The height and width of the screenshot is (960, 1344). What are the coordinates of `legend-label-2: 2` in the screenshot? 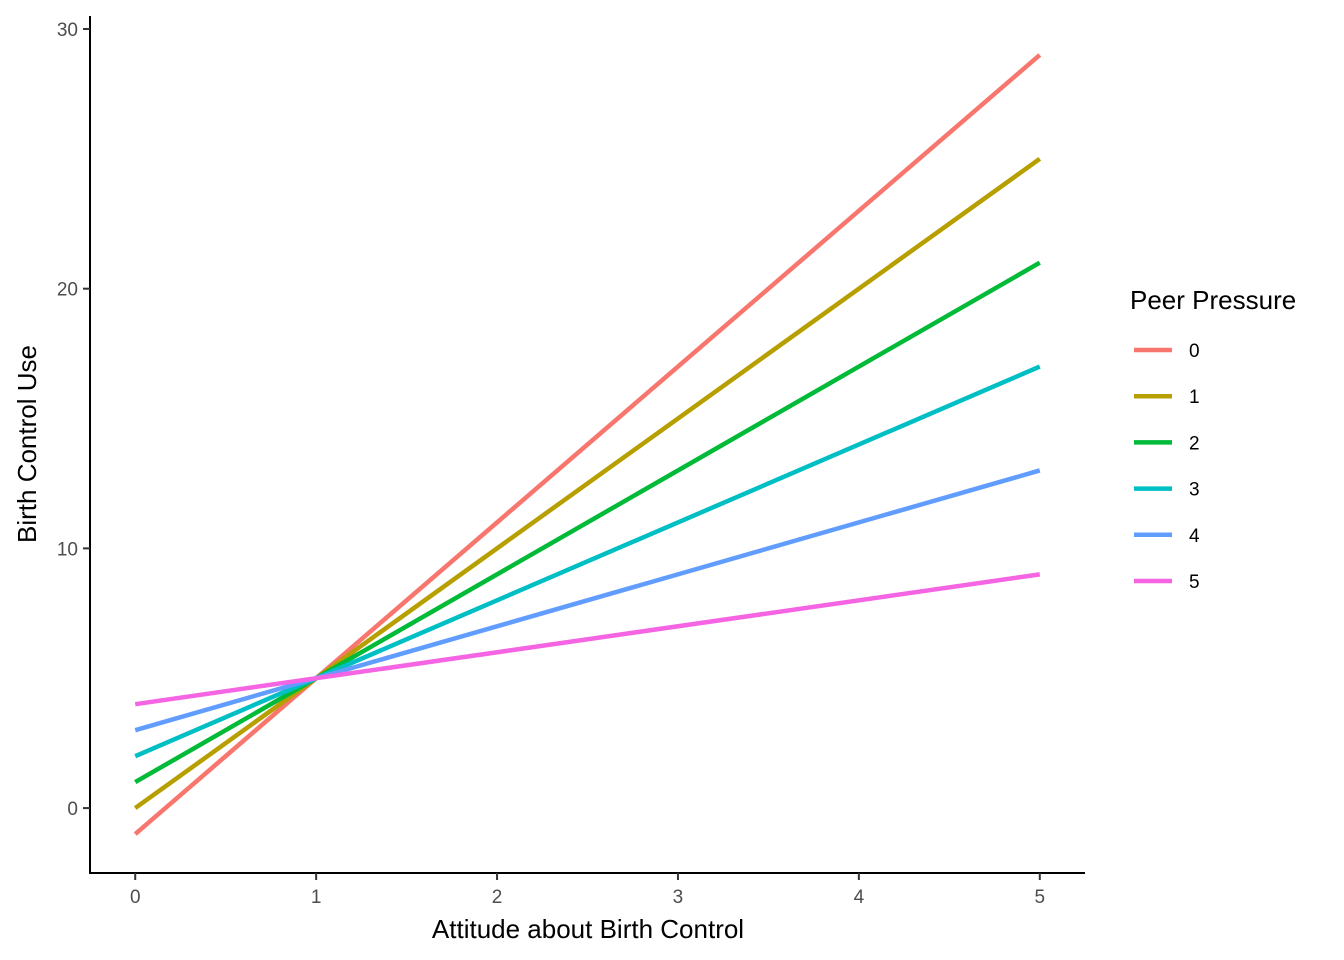 It's located at (1194, 443).